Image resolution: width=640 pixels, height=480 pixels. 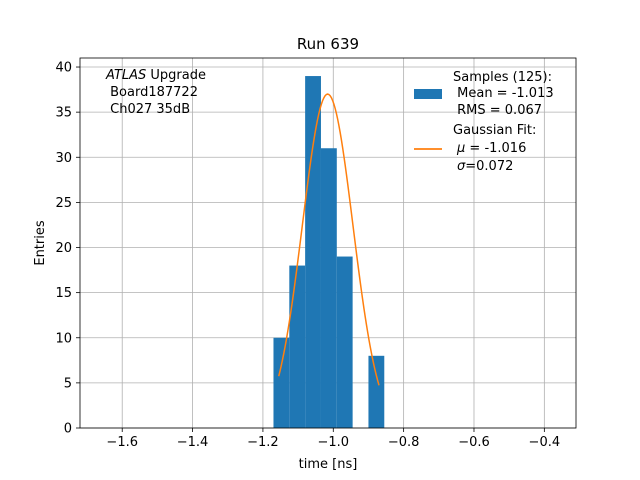 I want to click on y-tick-label: 0, so click(x=68, y=429).